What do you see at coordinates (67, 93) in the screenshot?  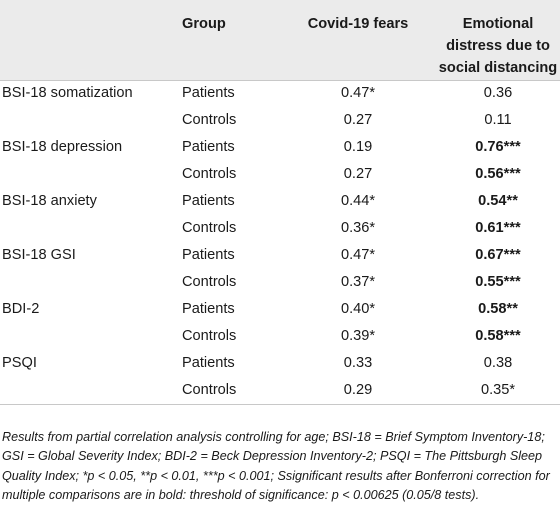 I see `cell-measure: BSI-18 somatization` at bounding box center [67, 93].